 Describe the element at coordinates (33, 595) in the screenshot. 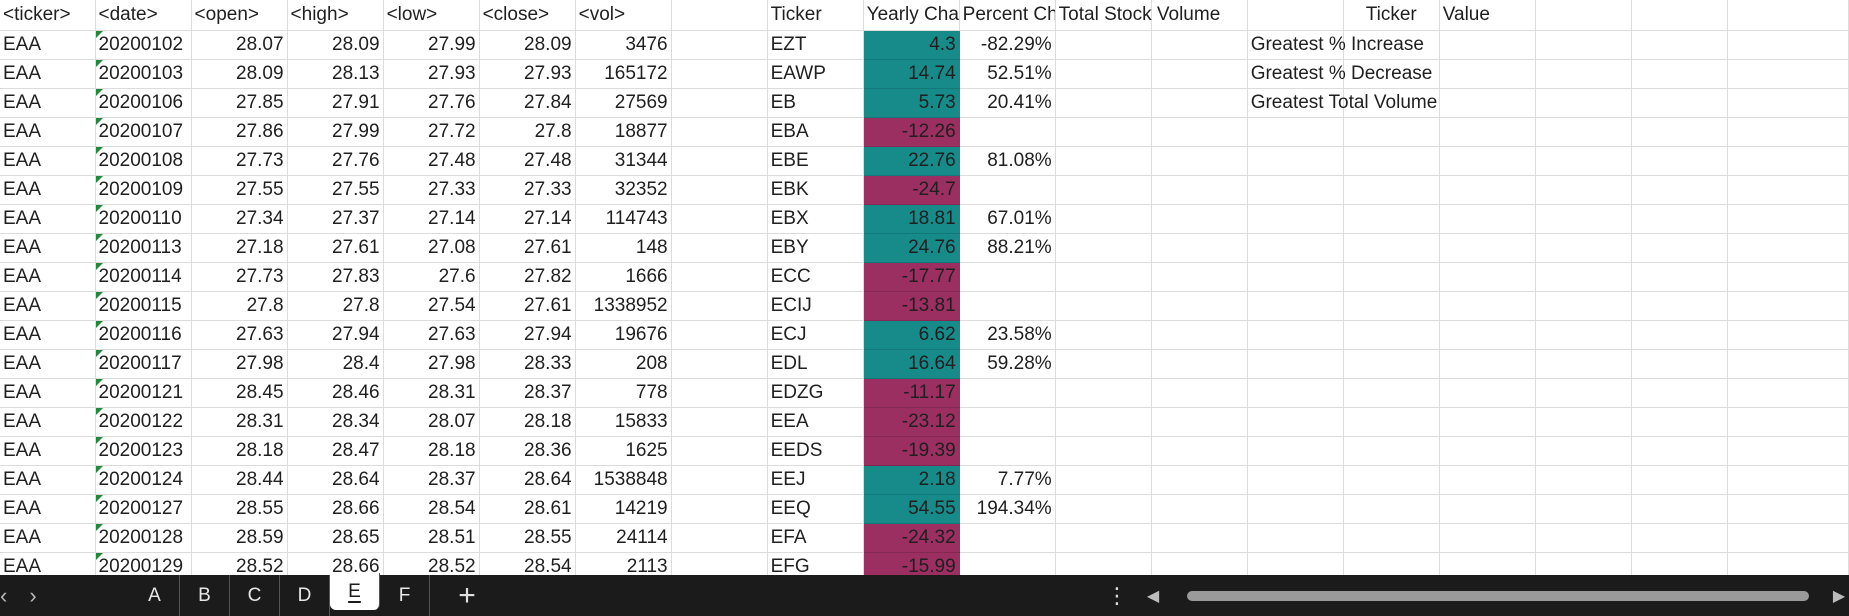

I see `scroll-tabs-right-icon: ›` at that location.